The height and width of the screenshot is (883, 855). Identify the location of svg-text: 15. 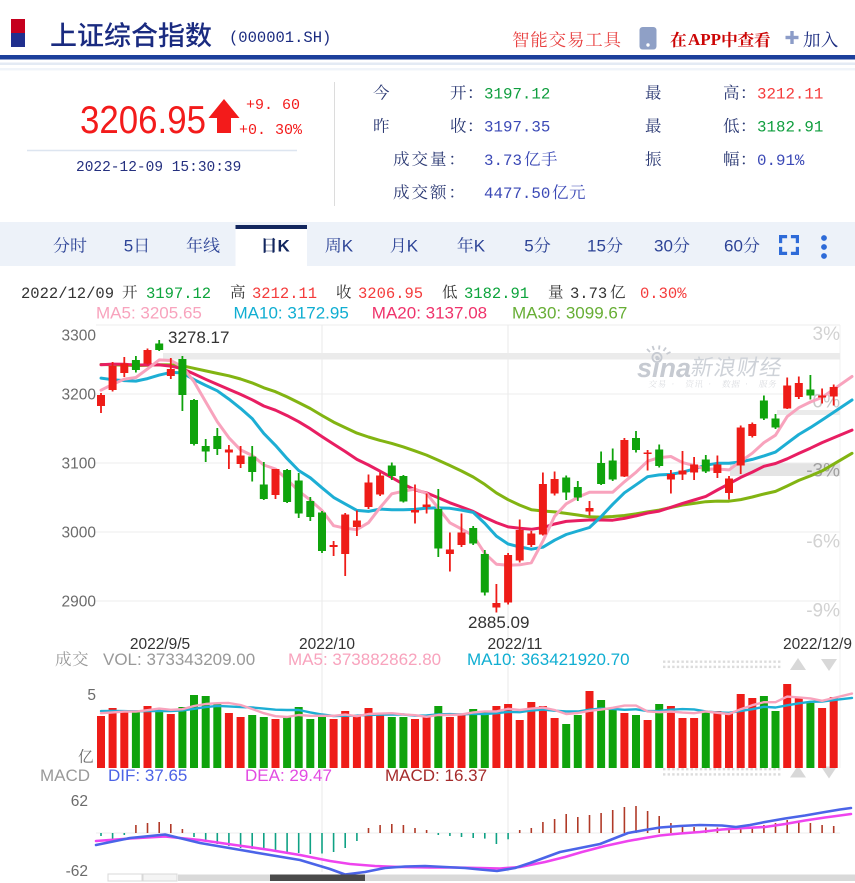
(596, 246).